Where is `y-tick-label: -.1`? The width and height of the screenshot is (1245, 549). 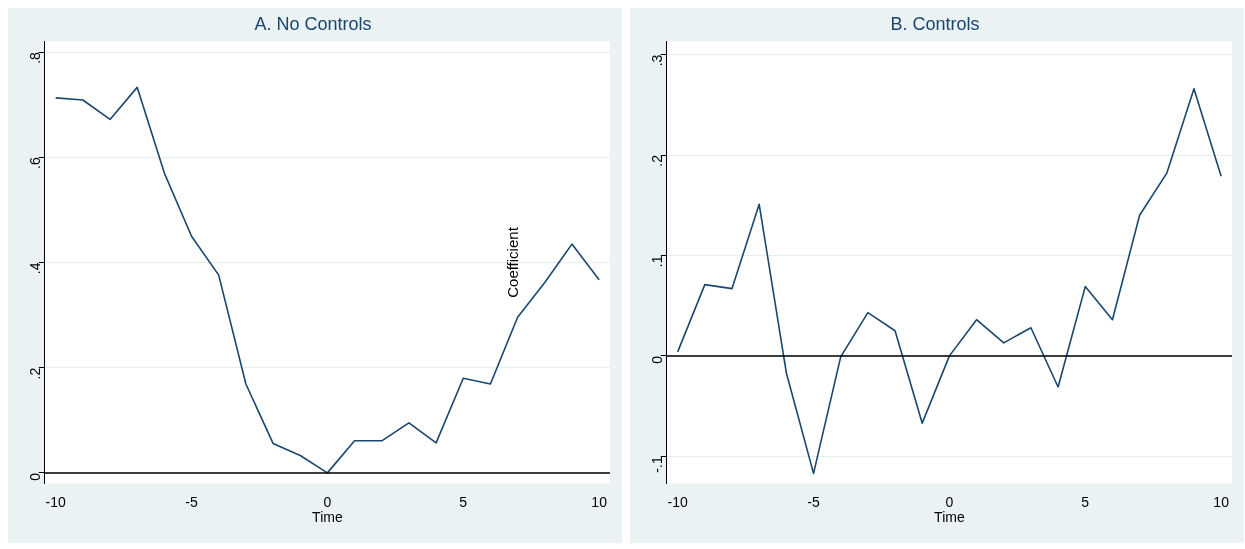 y-tick-label: -.1 is located at coordinates (656, 464).